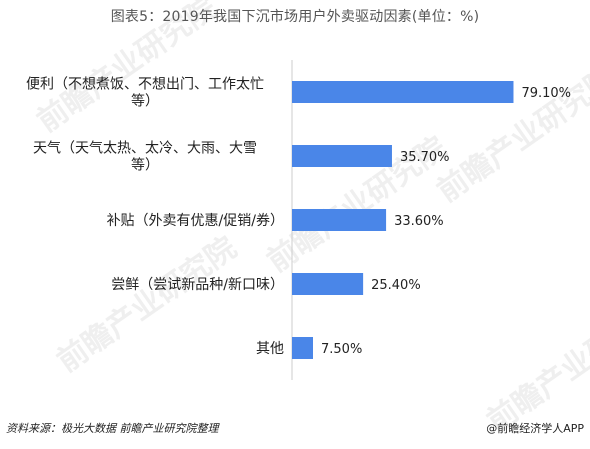 The height and width of the screenshot is (449, 590). I want to click on value-label: 25.40%, so click(396, 285).